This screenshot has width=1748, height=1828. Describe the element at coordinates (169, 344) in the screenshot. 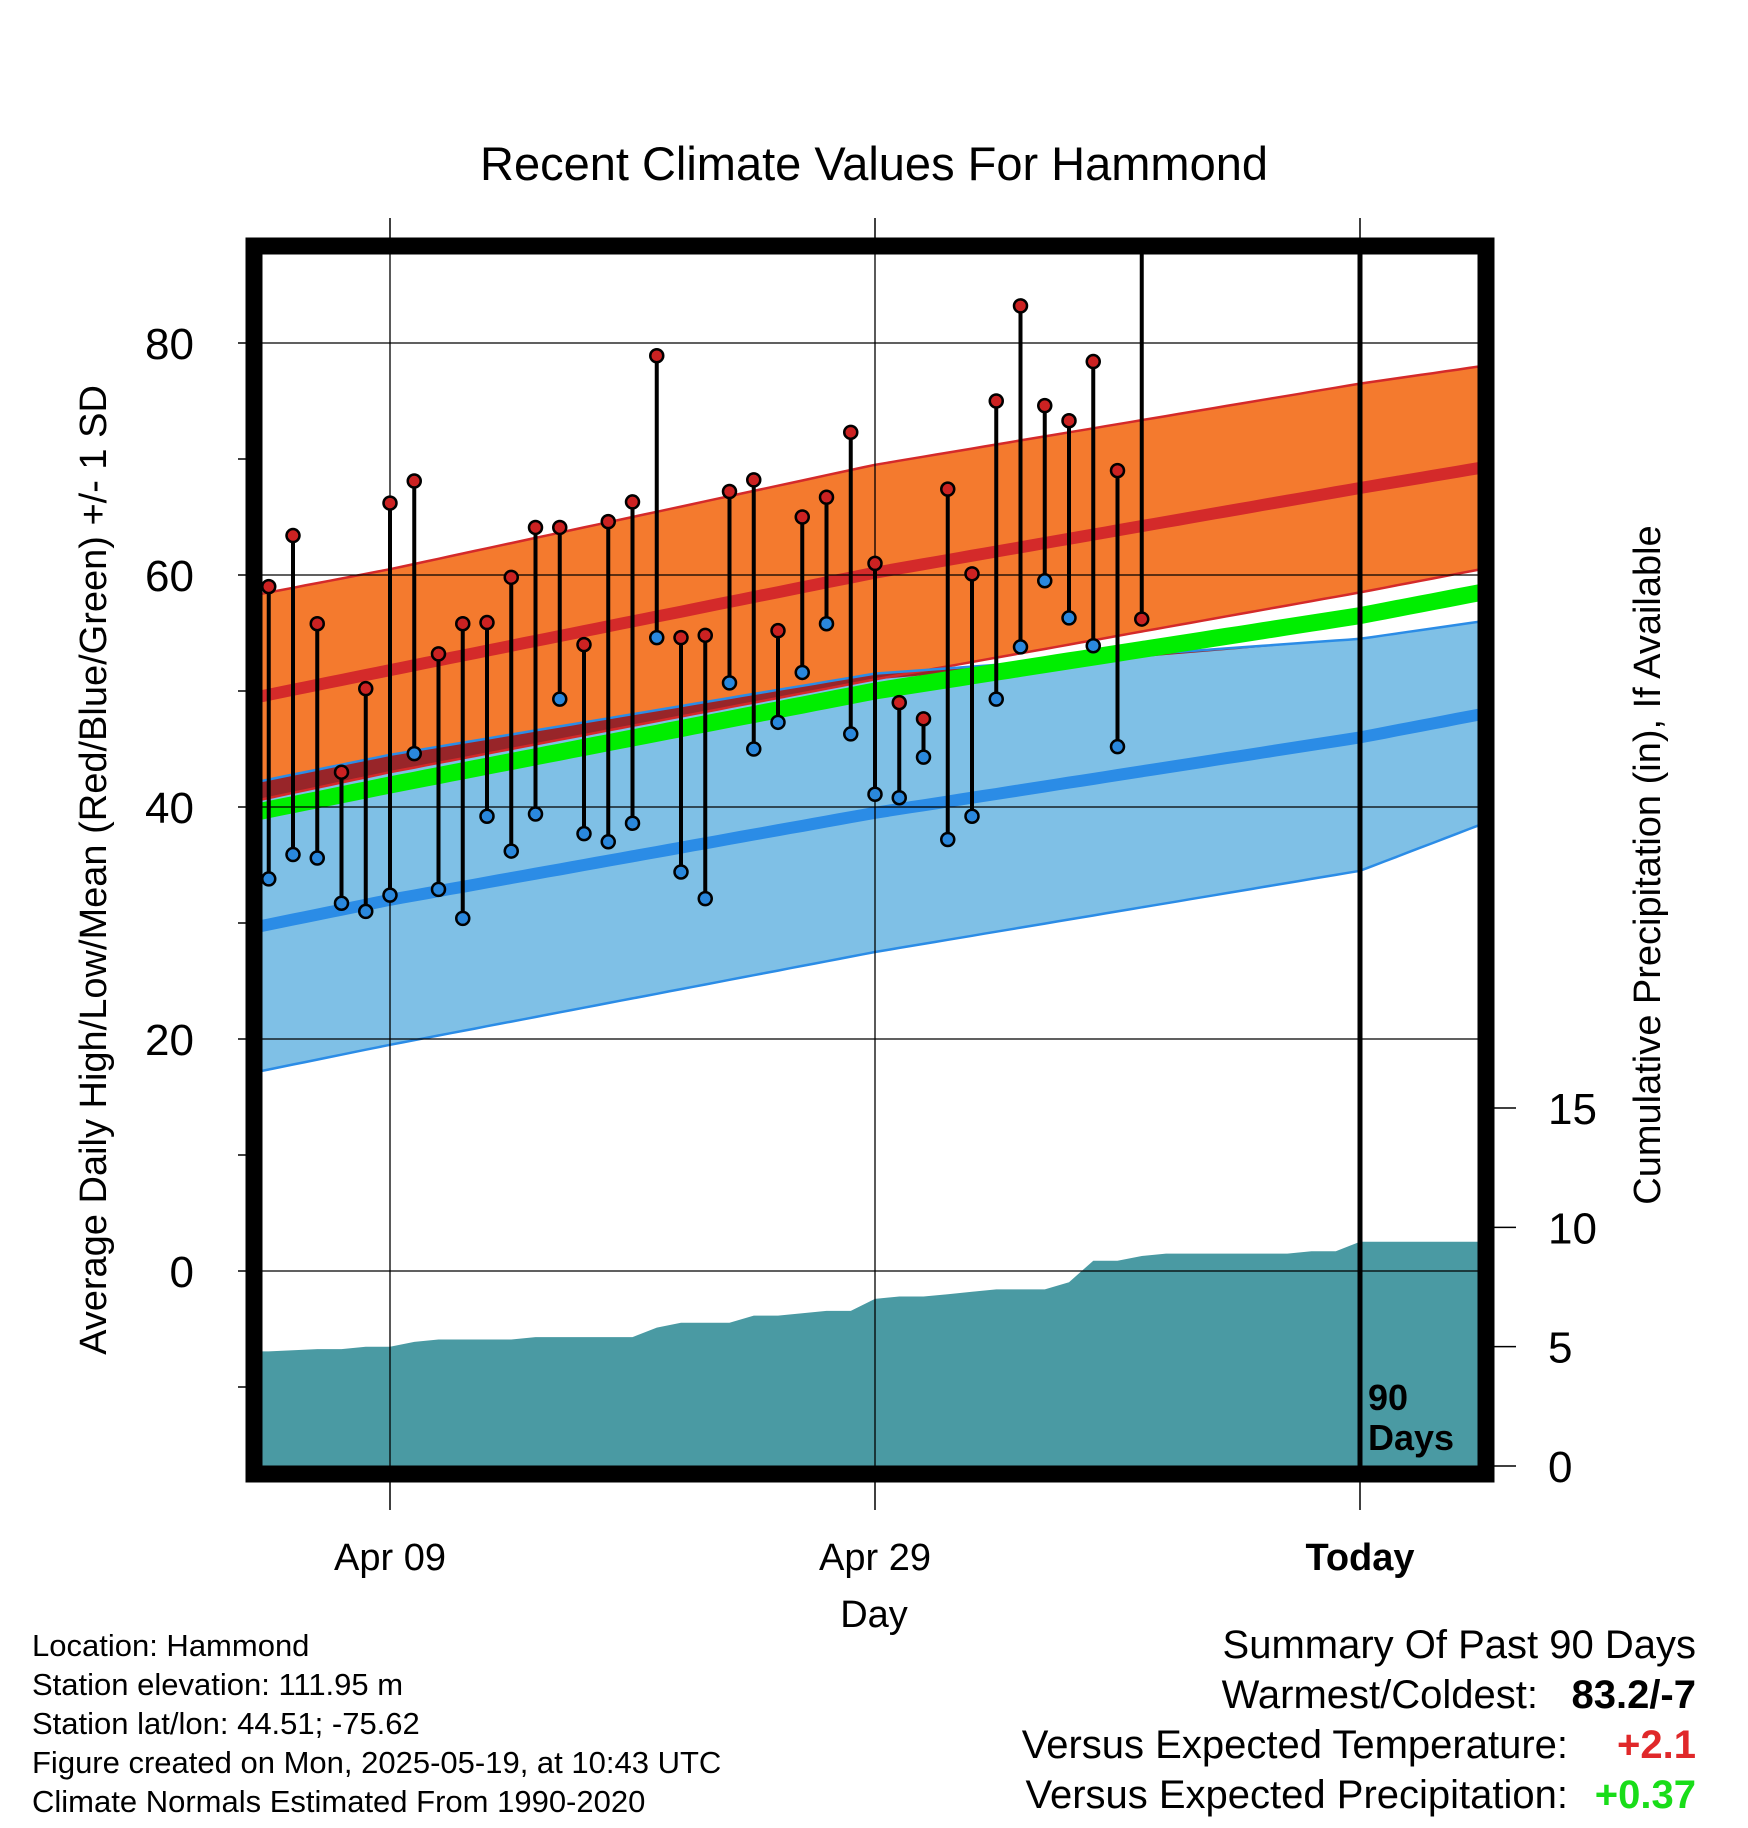

I see `y-tick-label: 80` at that location.